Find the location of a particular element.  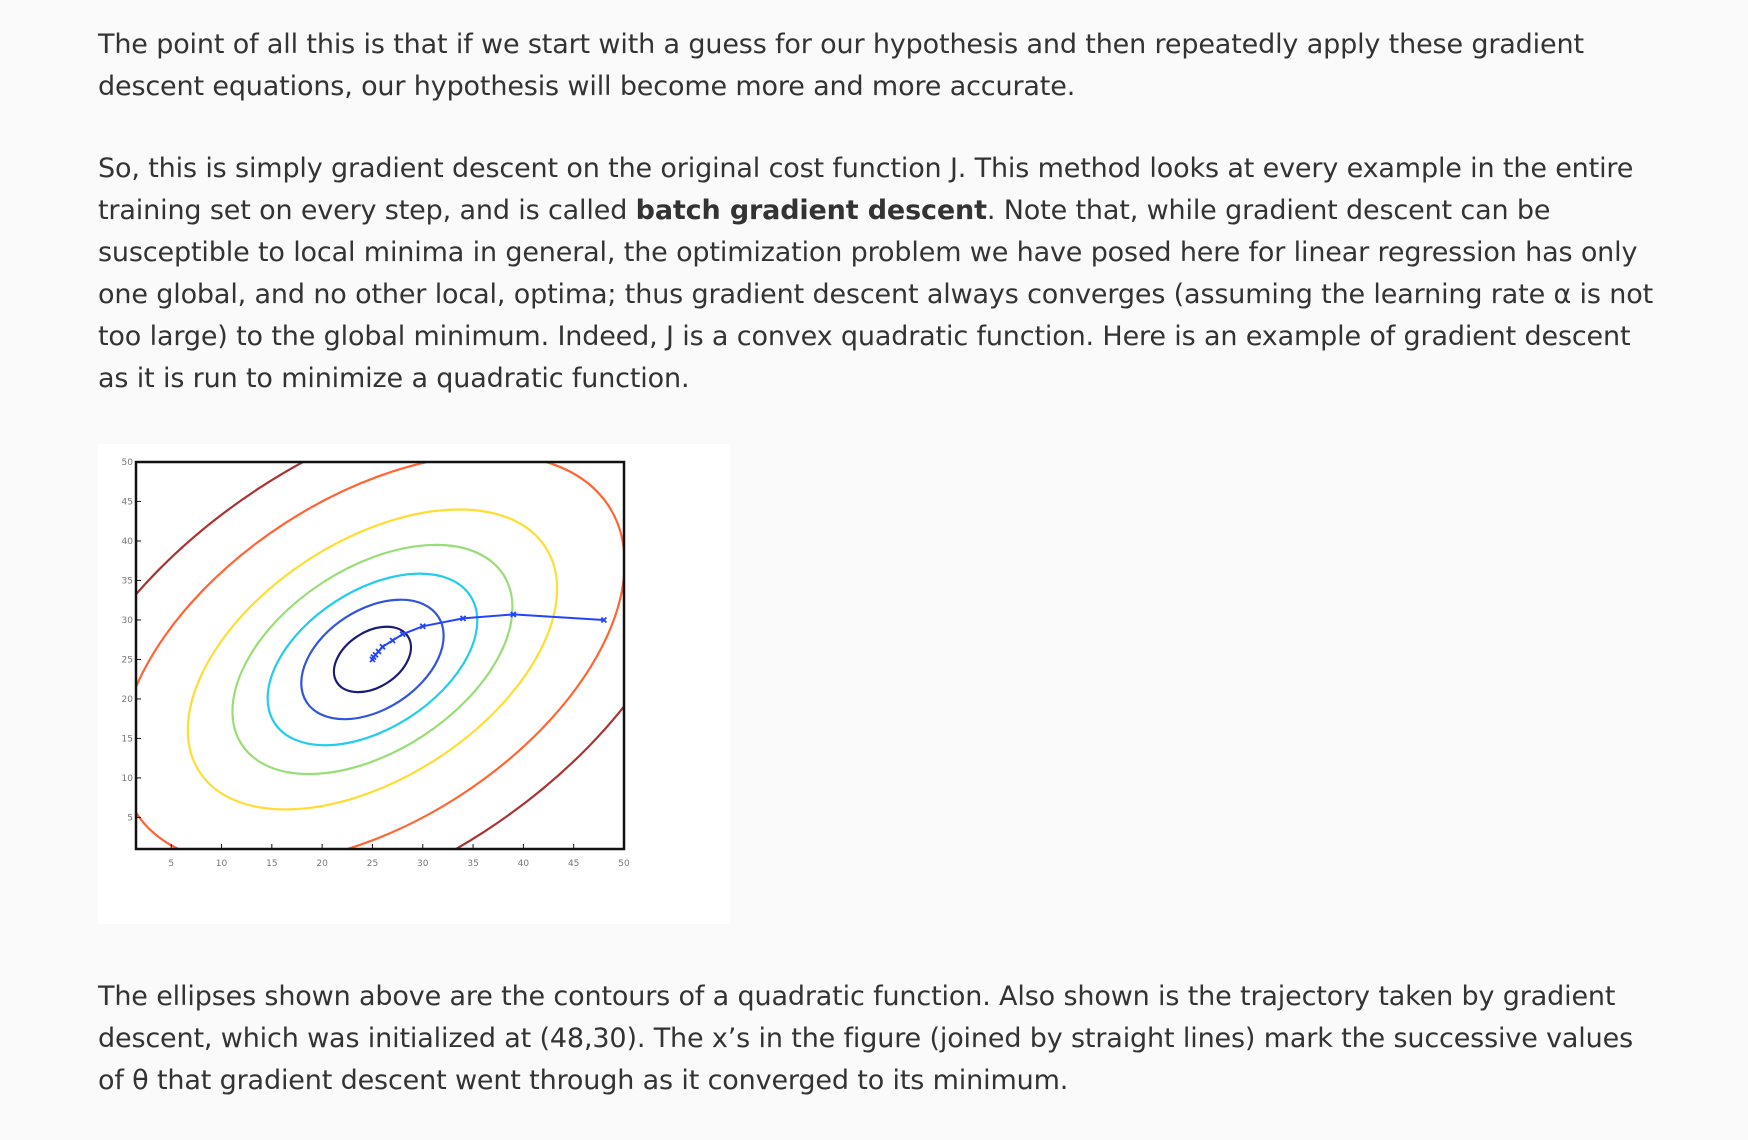

contour-lines is located at coordinates (380, 655).